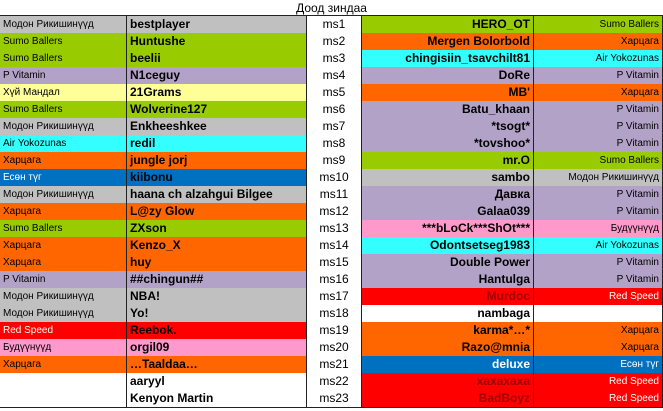 This screenshot has height=411, width=663. Describe the element at coordinates (334, 365) in the screenshot. I see `match-id-cell: ms21` at that location.